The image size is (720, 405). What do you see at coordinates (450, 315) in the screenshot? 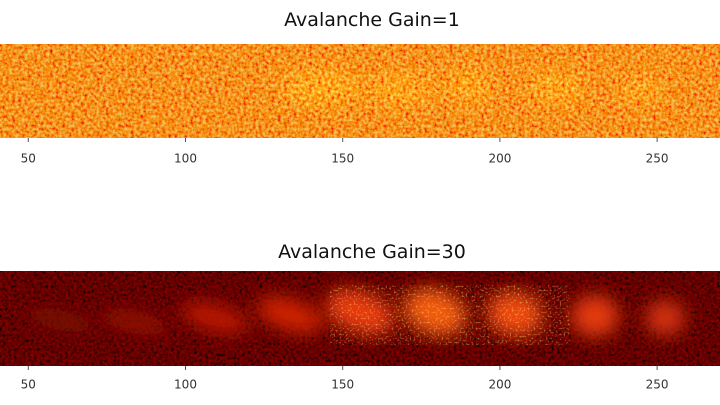
I see `heatmap-speckle` at bounding box center [450, 315].